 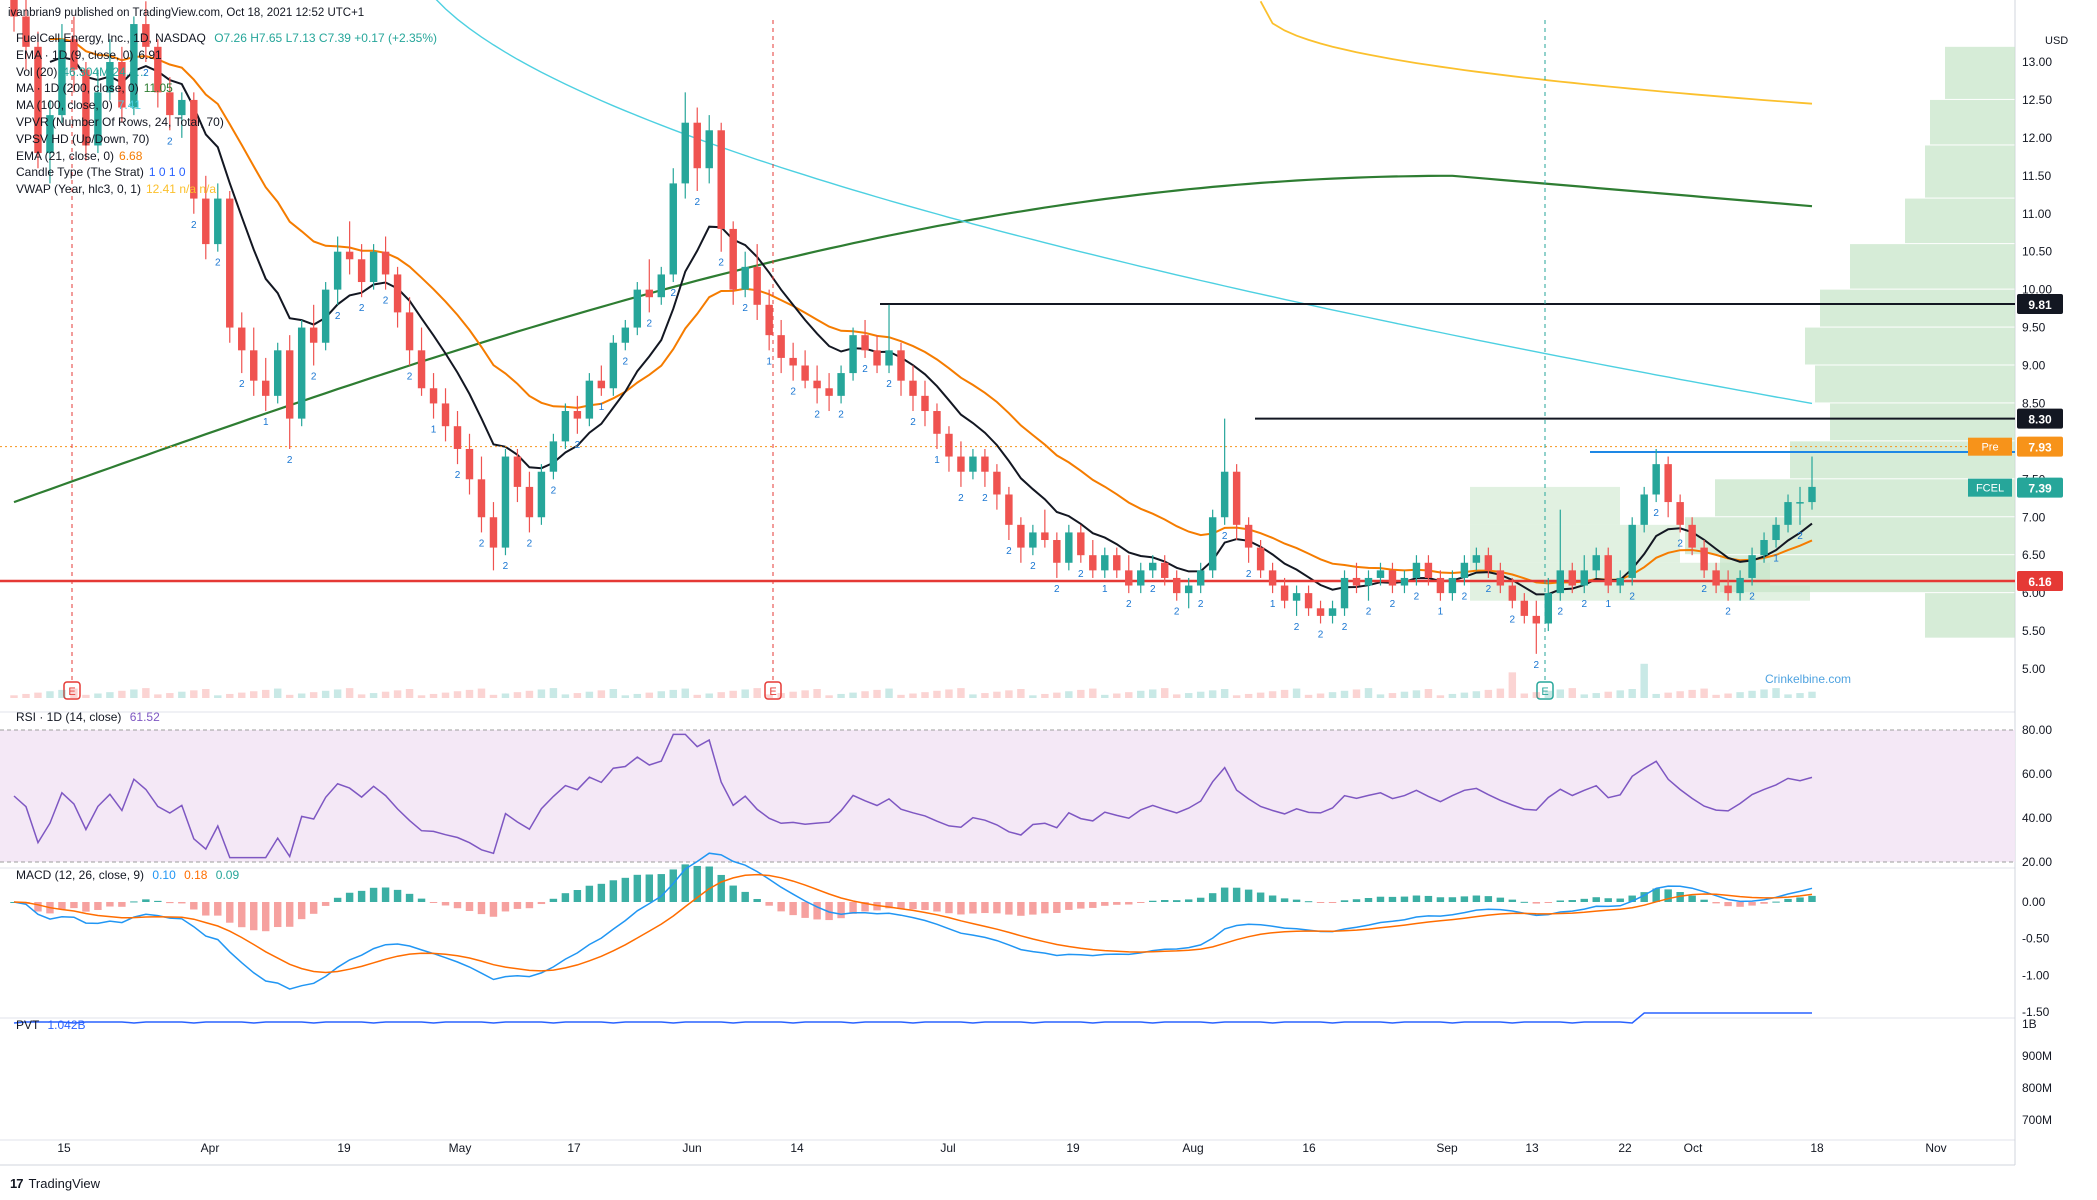 I want to click on macd-pane, so click(x=913, y=921).